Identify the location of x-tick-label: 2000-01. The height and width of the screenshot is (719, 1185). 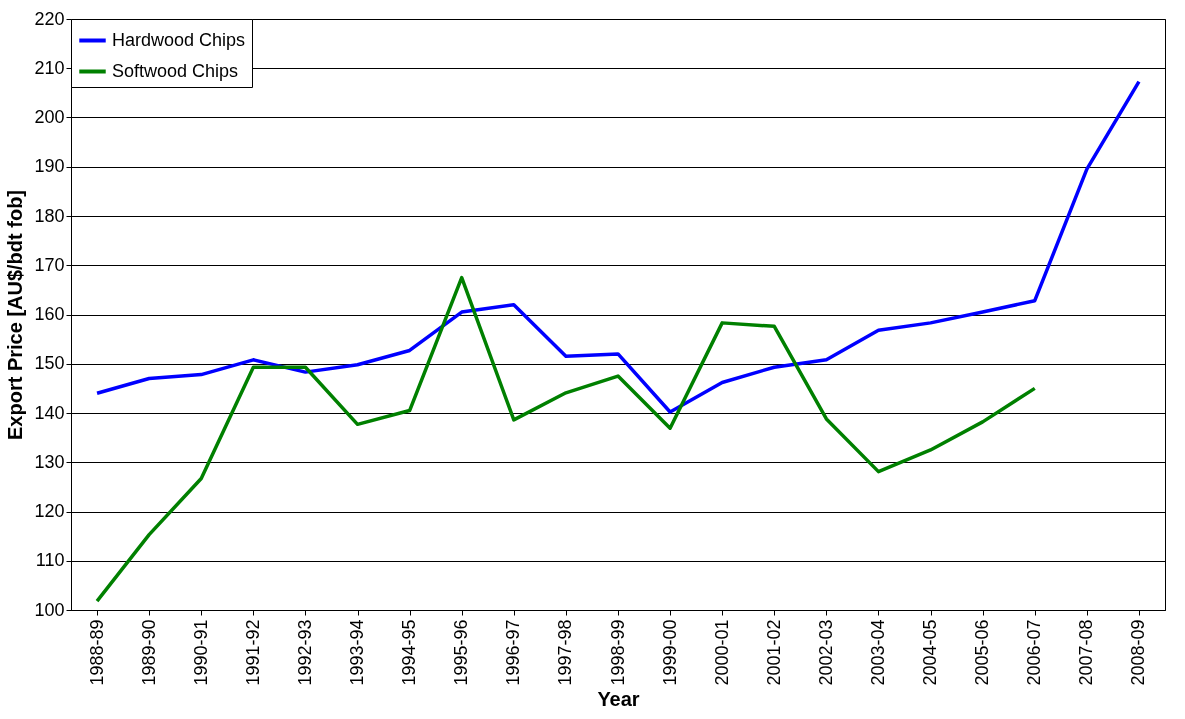
(721, 652).